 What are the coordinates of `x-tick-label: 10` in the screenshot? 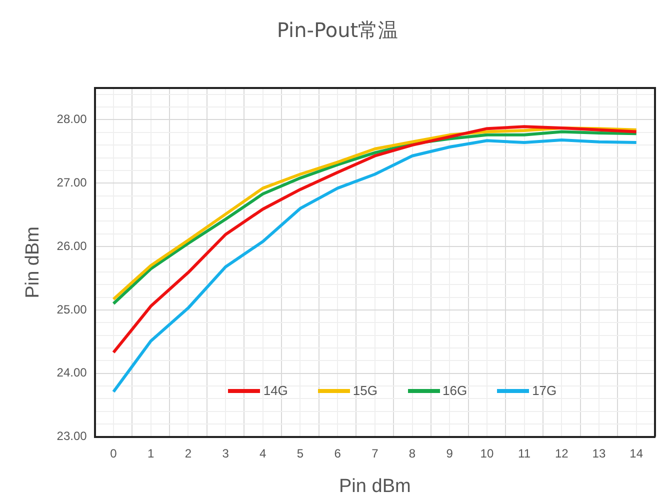 It's located at (487, 453).